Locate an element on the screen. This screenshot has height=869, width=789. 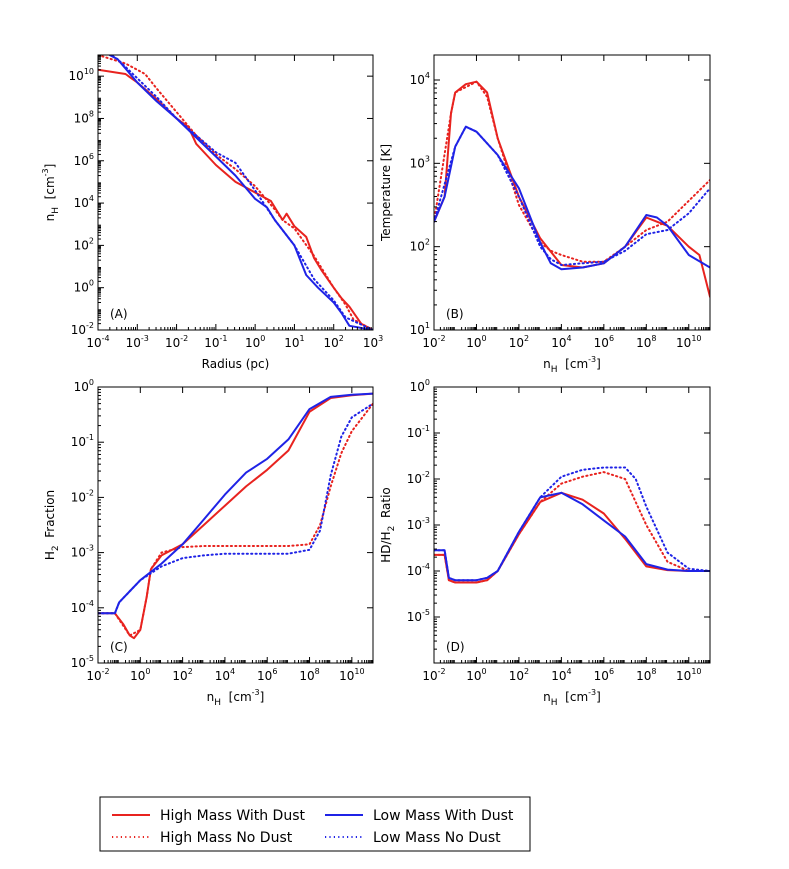
y-tick-label: 10³ is located at coordinates (420, 162).